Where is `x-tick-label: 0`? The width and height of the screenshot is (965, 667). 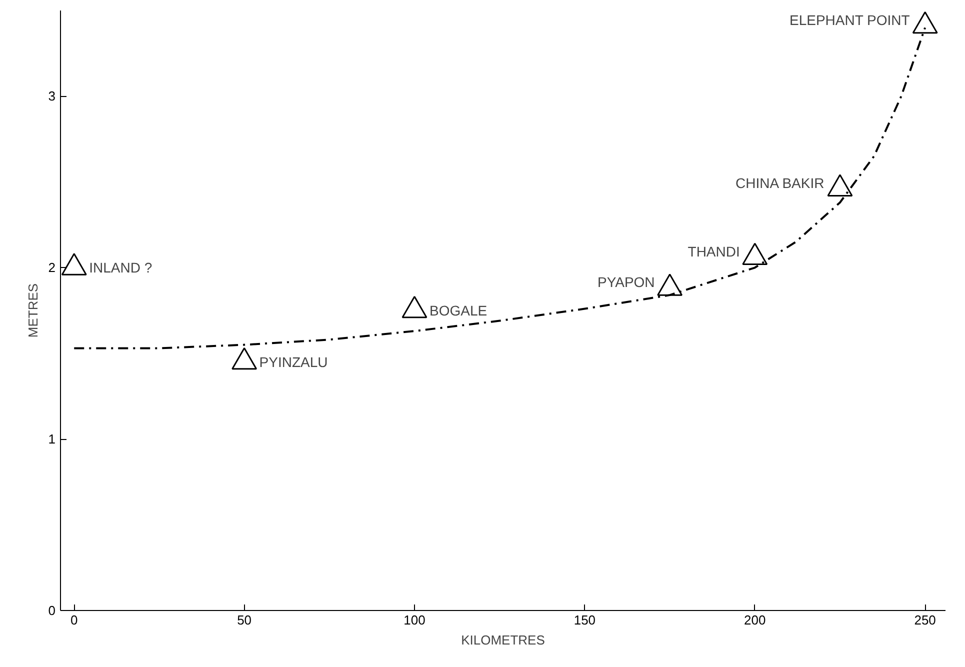
x-tick-label: 0 is located at coordinates (74, 620).